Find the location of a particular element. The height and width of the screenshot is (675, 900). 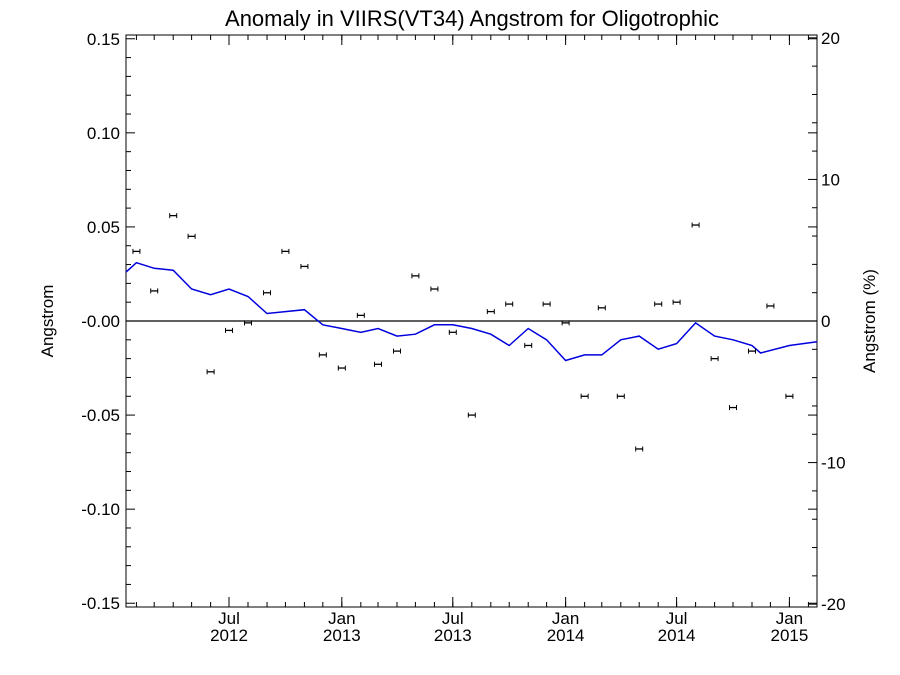

y2-tick-label: -20 is located at coordinates (833, 604).